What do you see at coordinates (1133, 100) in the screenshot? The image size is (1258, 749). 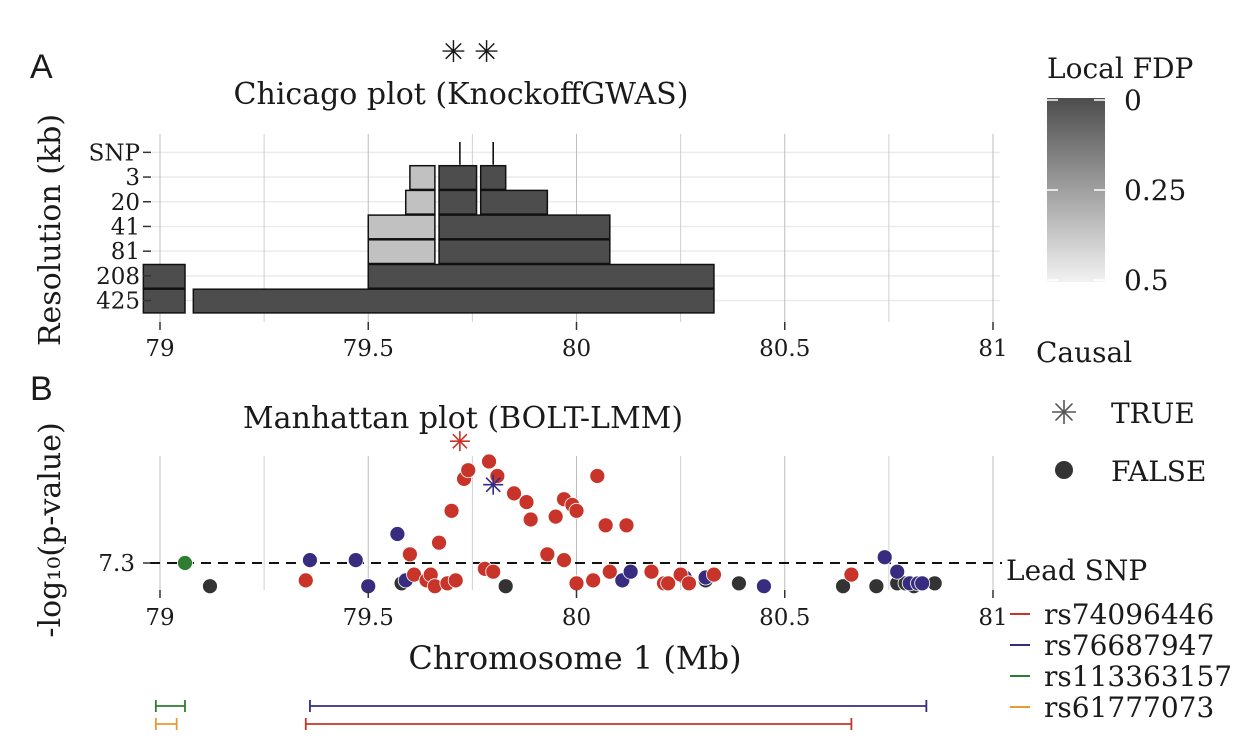 I see `fdp-tick-label: 0` at bounding box center [1133, 100].